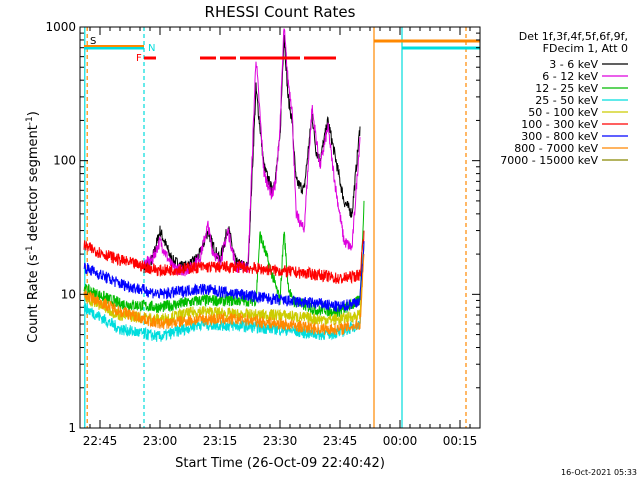 The height and width of the screenshot is (480, 640). What do you see at coordinates (93, 41) in the screenshot?
I see `flag-label-s: S` at bounding box center [93, 41].